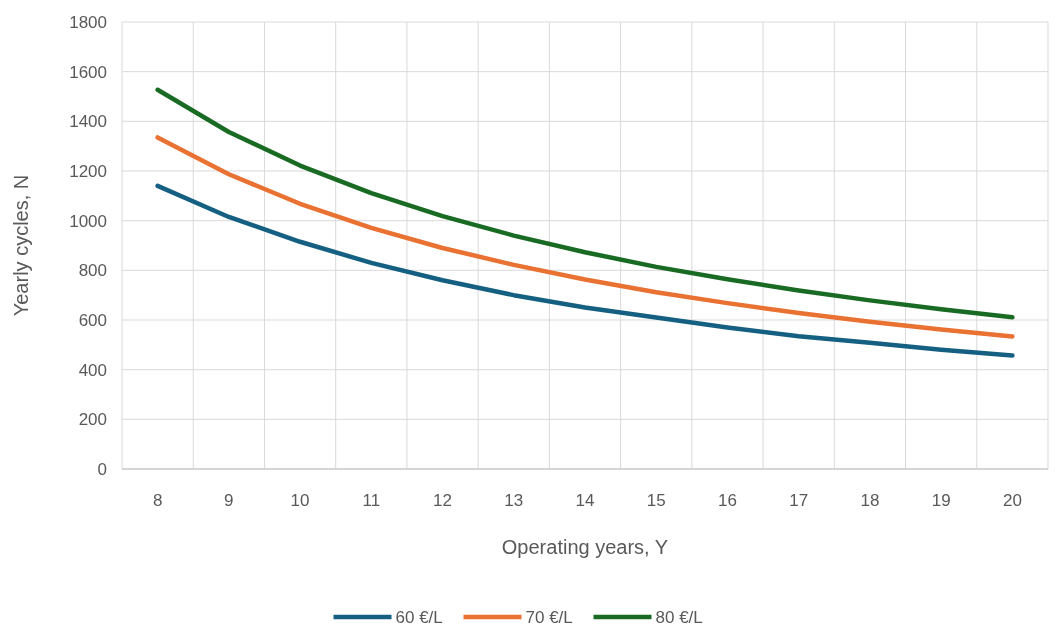 The height and width of the screenshot is (631, 1057). Describe the element at coordinates (157, 500) in the screenshot. I see `x-tick-label: 8` at that location.